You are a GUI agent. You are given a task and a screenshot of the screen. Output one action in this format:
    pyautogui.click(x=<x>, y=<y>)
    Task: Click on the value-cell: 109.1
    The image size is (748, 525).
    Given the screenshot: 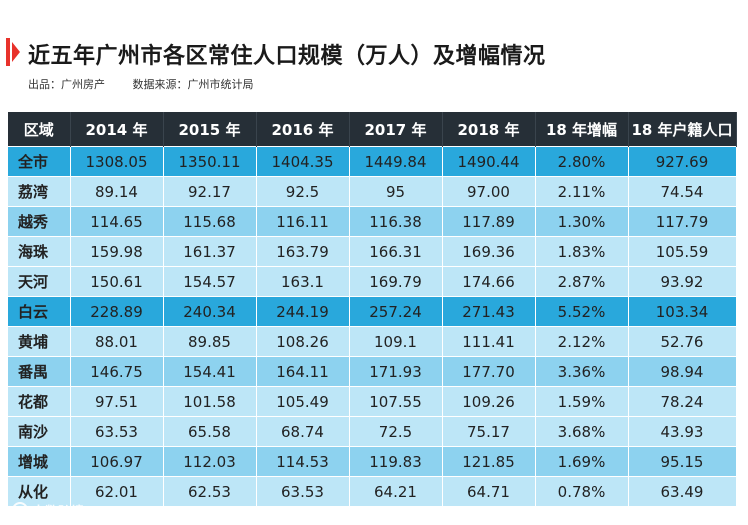 What is the action you would take?
    pyautogui.click(x=396, y=341)
    